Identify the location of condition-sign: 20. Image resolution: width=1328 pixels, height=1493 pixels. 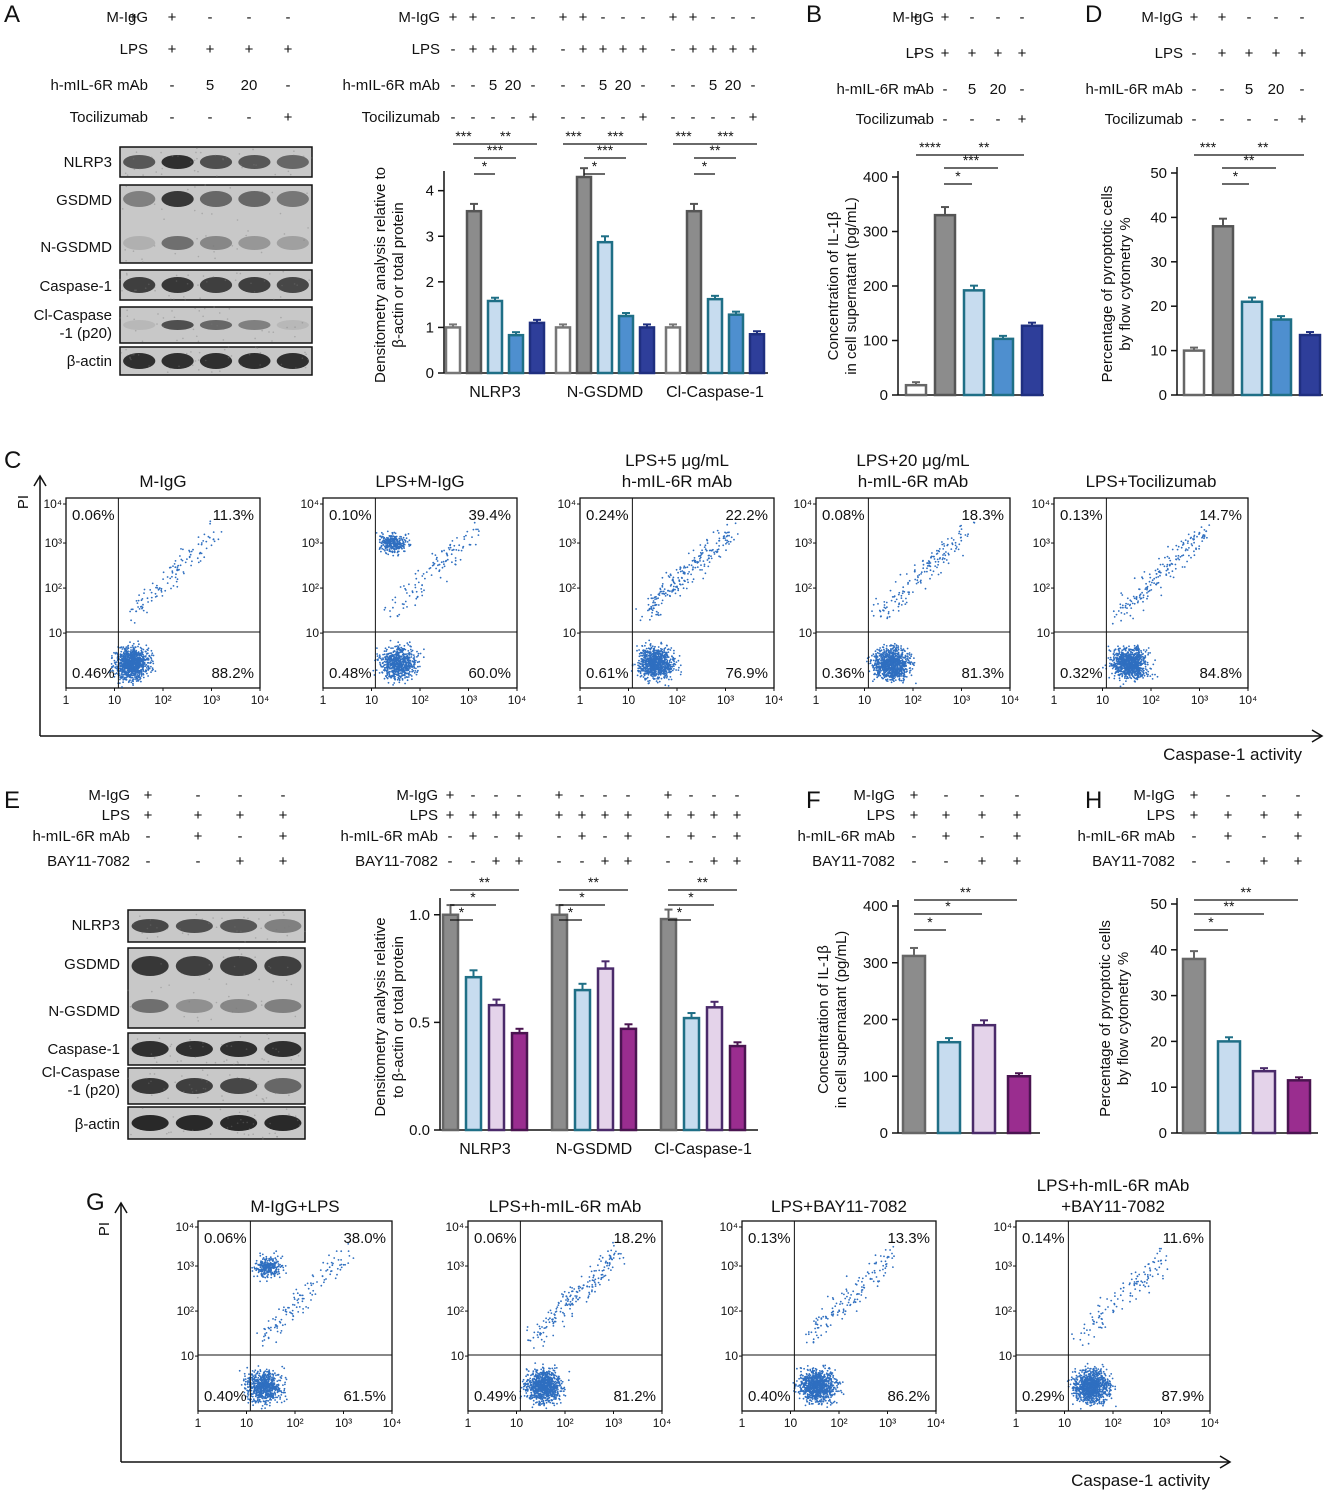
(513, 85).